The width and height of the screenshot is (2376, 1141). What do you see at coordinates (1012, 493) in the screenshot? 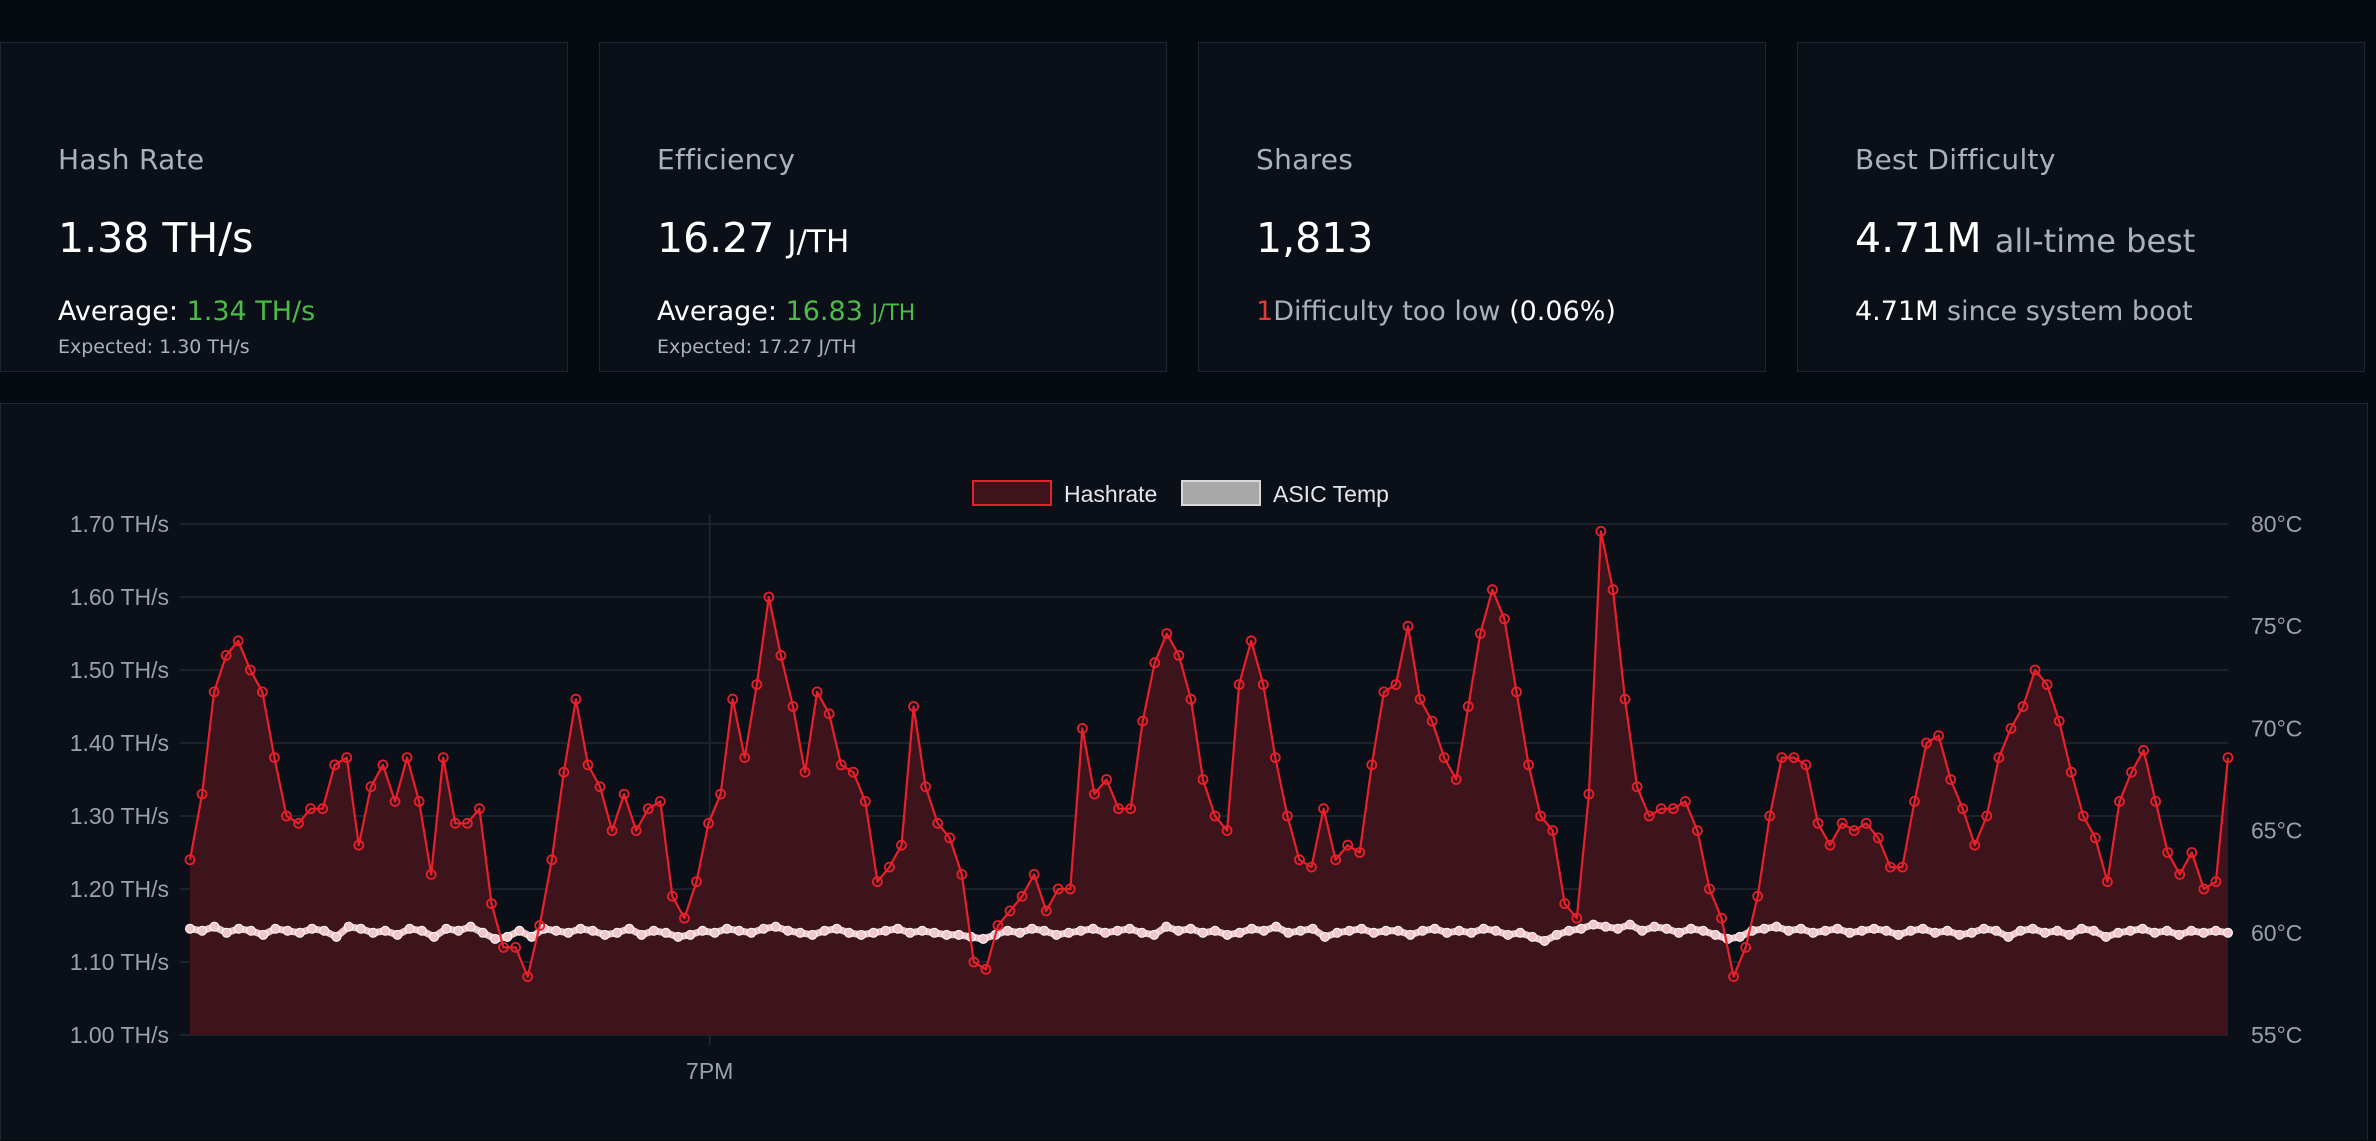
I see `legend-hashrate-swatch` at bounding box center [1012, 493].